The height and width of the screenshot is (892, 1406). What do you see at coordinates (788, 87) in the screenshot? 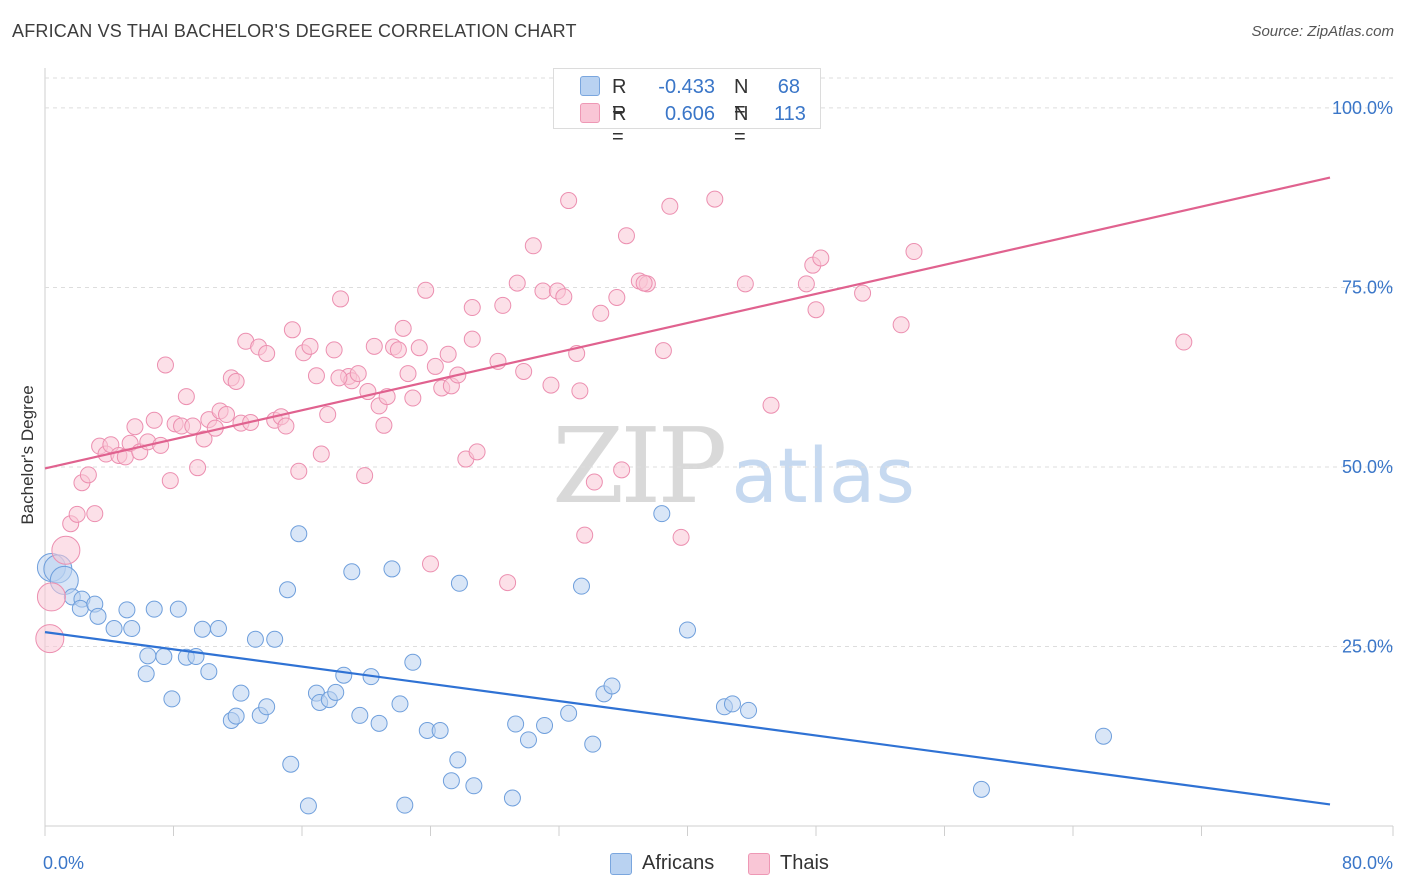
I see `n-value: 68` at bounding box center [788, 87].